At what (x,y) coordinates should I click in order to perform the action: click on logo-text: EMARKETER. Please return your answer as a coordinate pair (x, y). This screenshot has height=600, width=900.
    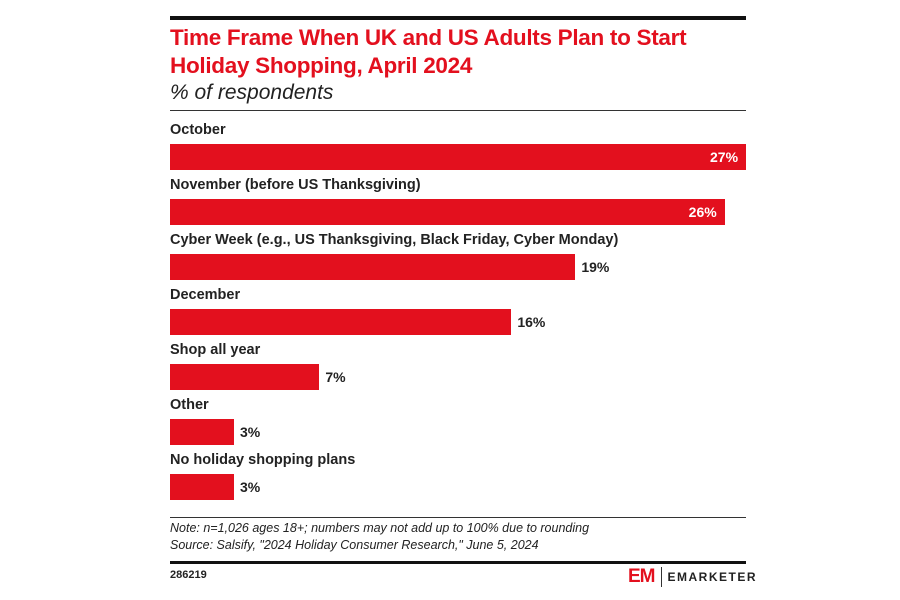
    Looking at the image, I should click on (712, 577).